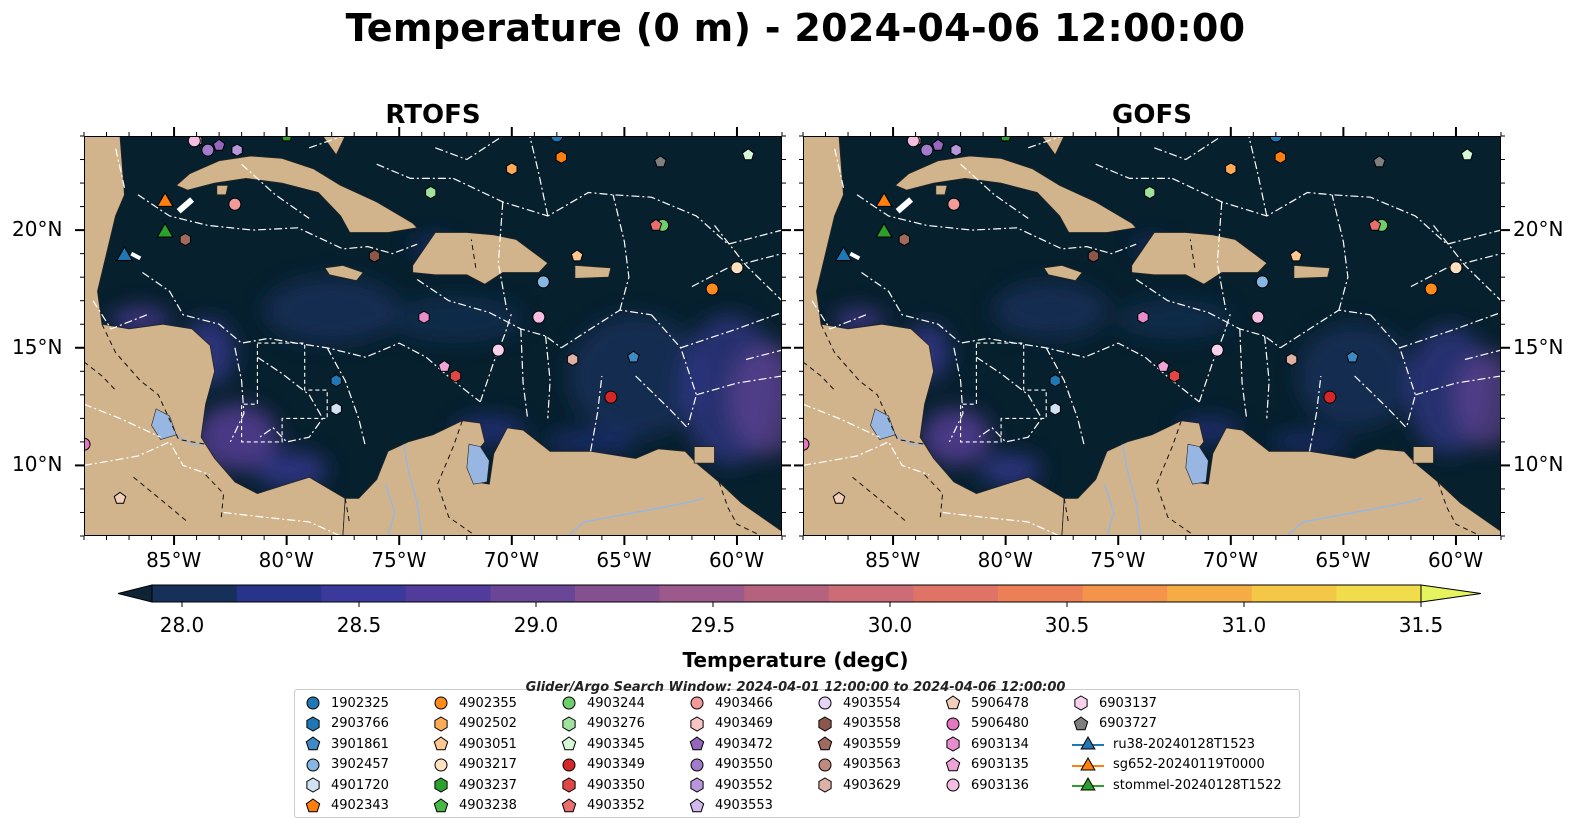 The image size is (1591, 829). What do you see at coordinates (1114, 724) in the screenshot?
I see `legend-entry: 6903727` at bounding box center [1114, 724].